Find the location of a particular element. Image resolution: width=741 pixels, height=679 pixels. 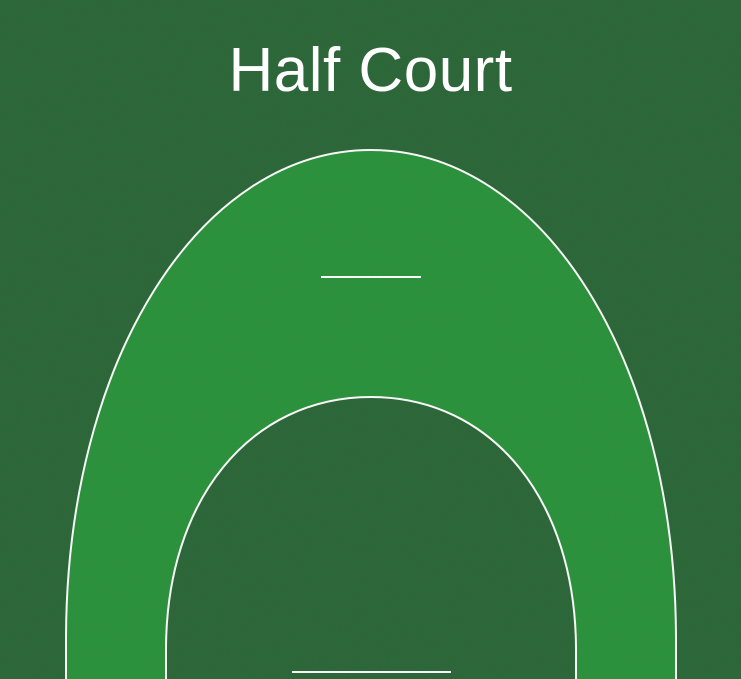

page-title: Half Court is located at coordinates (370, 70).